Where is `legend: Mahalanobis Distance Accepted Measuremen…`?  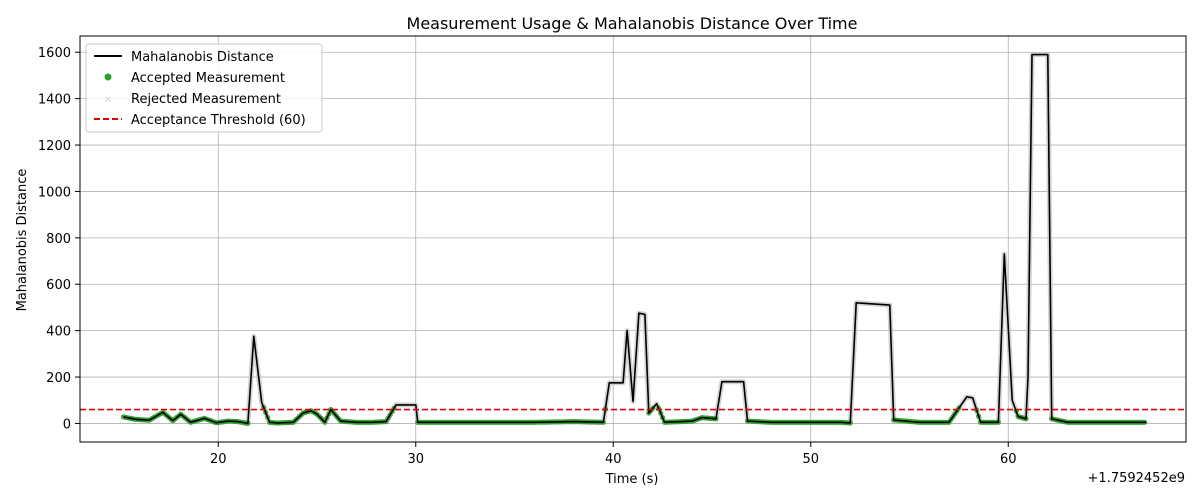 legend: Mahalanobis Distance Accepted Measuremen… is located at coordinates (204, 88).